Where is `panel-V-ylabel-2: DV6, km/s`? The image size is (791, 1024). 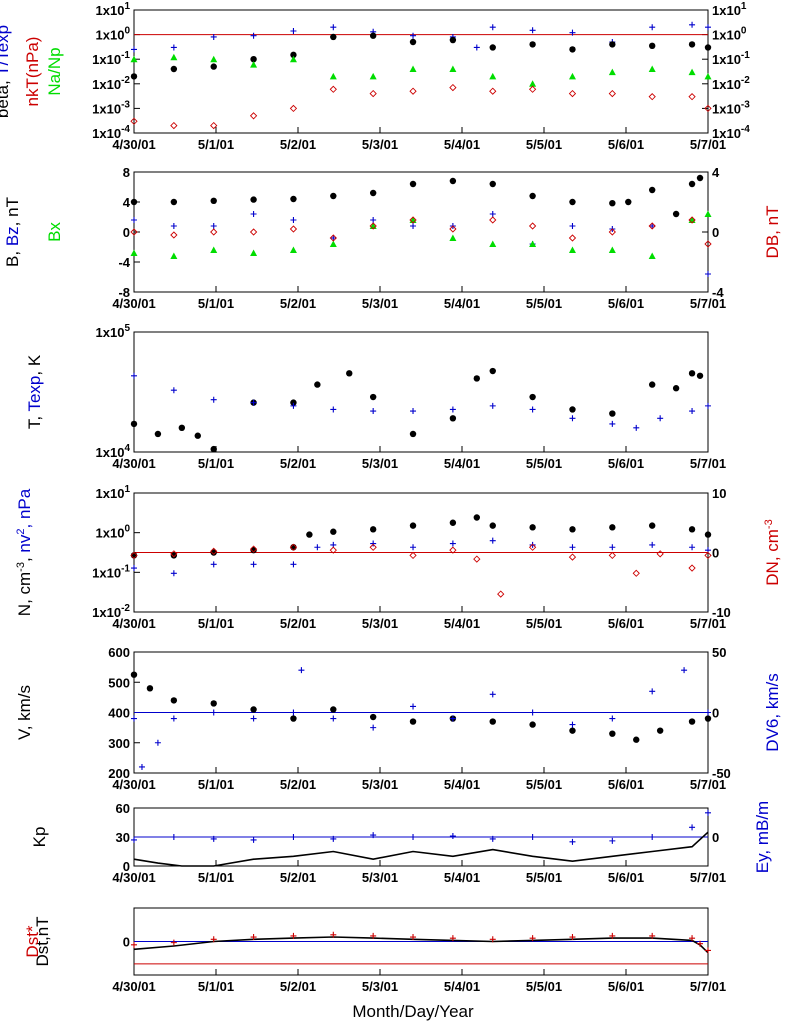 panel-V-ylabel-2: DV6, km/s is located at coordinates (772, 712).